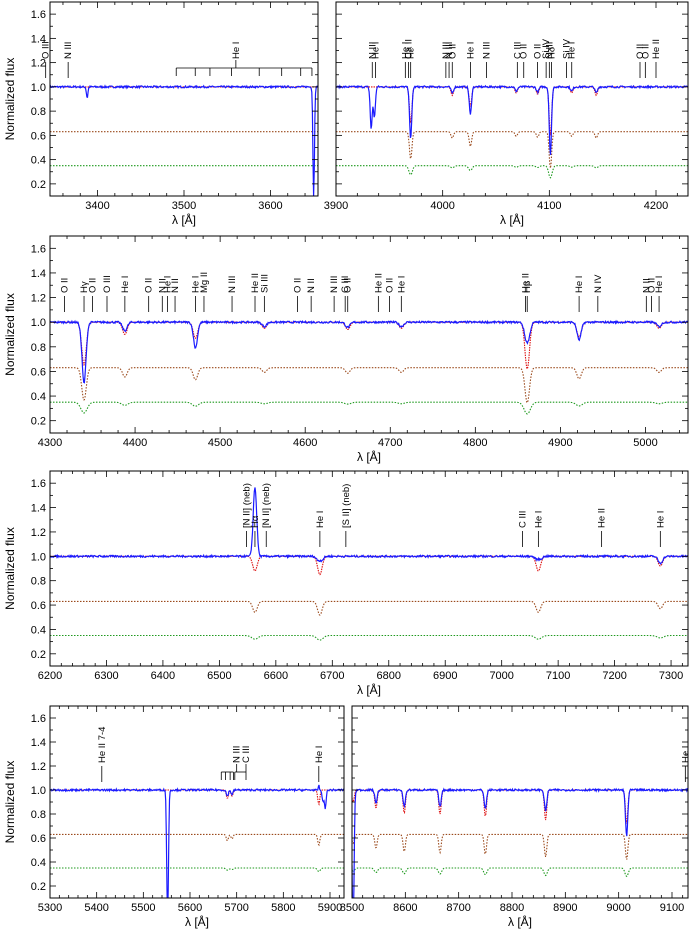 This screenshot has width=692, height=933. What do you see at coordinates (671, 676) in the screenshot?
I see `x-tick-label: 7300` at bounding box center [671, 676].